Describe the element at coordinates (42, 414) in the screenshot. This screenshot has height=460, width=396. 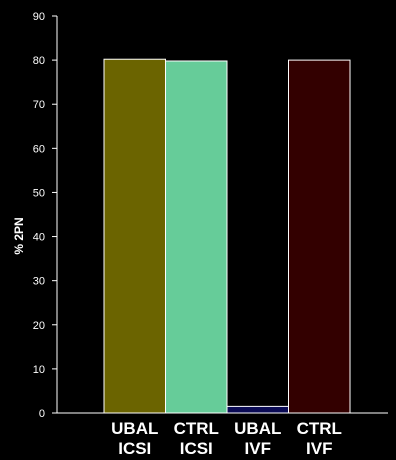
I see `y-tick-label: 0` at that location.